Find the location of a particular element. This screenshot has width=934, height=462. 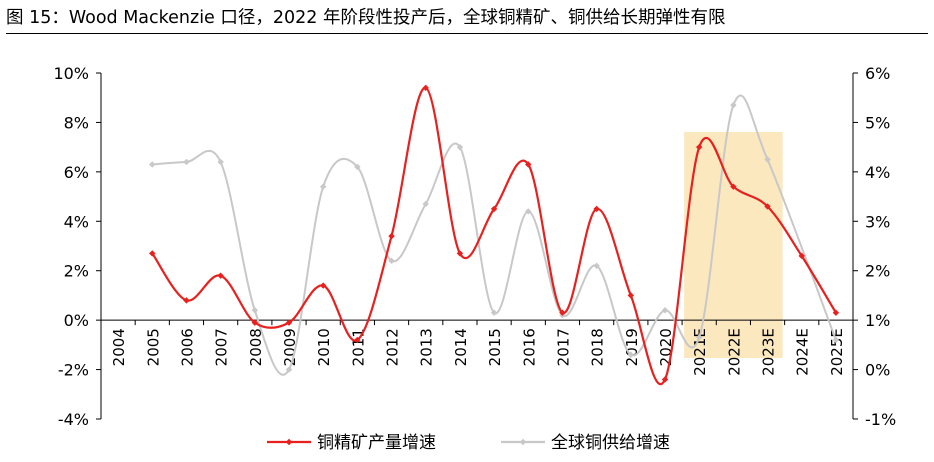

category-tick-label: 2022E is located at coordinates (734, 352).